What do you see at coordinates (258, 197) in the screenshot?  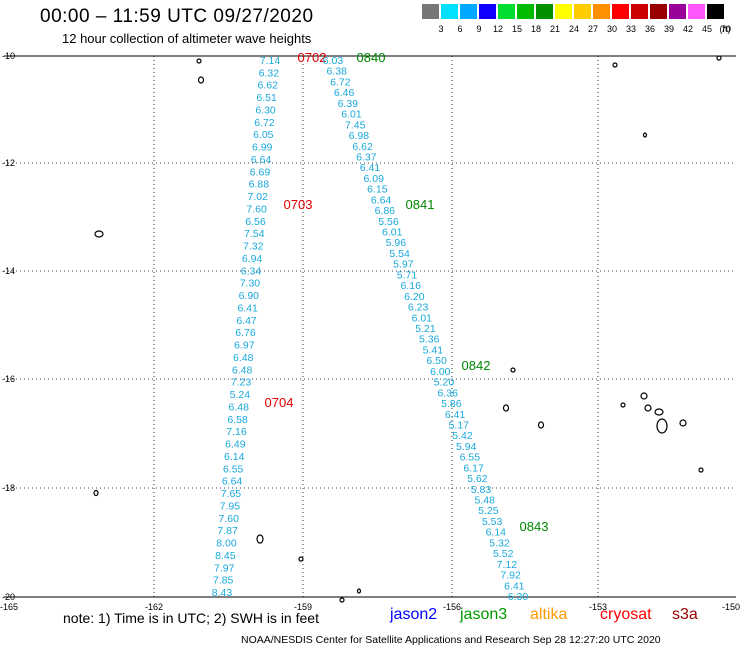 I see `swh-value: 7.02` at bounding box center [258, 197].